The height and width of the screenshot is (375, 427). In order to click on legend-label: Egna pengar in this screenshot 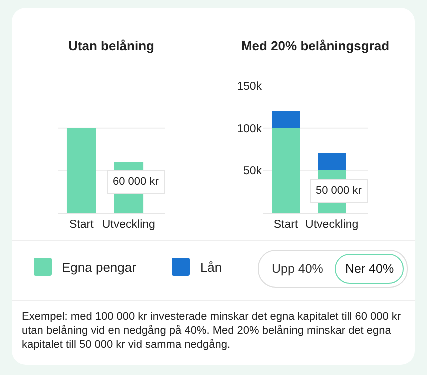, I will do `click(99, 267)`.